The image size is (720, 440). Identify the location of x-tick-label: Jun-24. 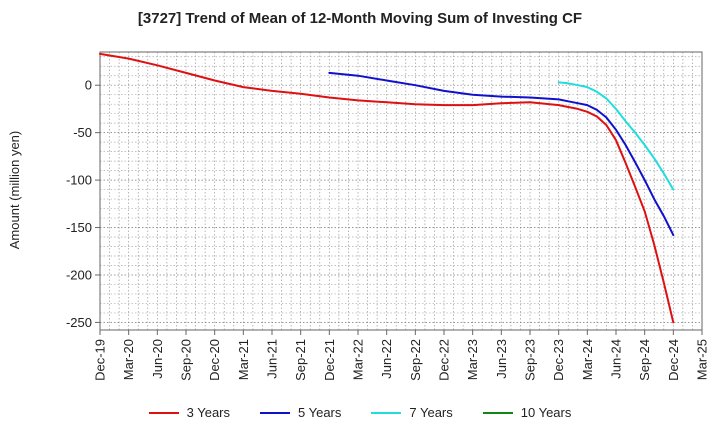
(616, 359).